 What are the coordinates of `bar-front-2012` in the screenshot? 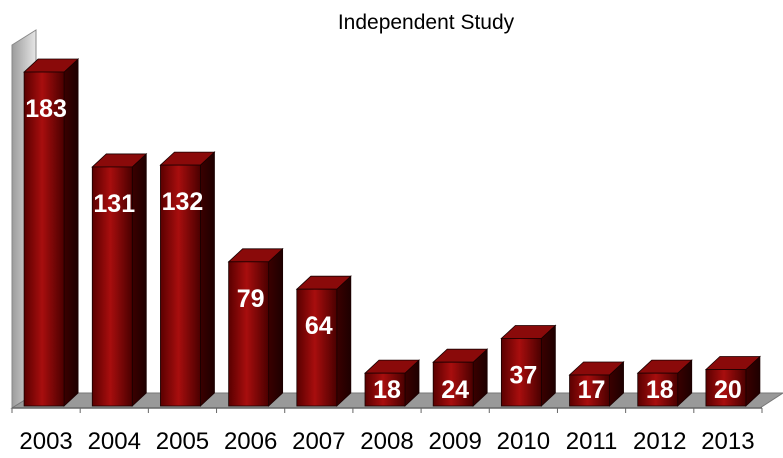 It's located at (658, 389).